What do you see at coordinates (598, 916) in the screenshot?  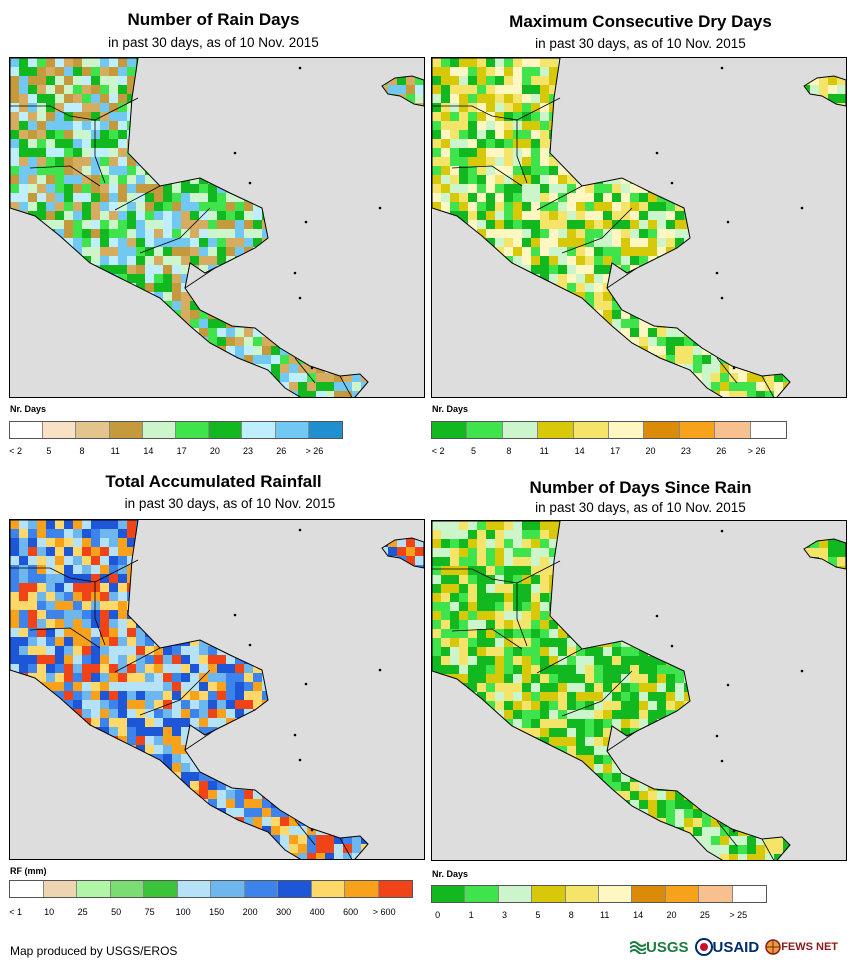 I see `legend-ticks: 0 1 3 5 8 11 14 20 25 > 25` at bounding box center [598, 916].